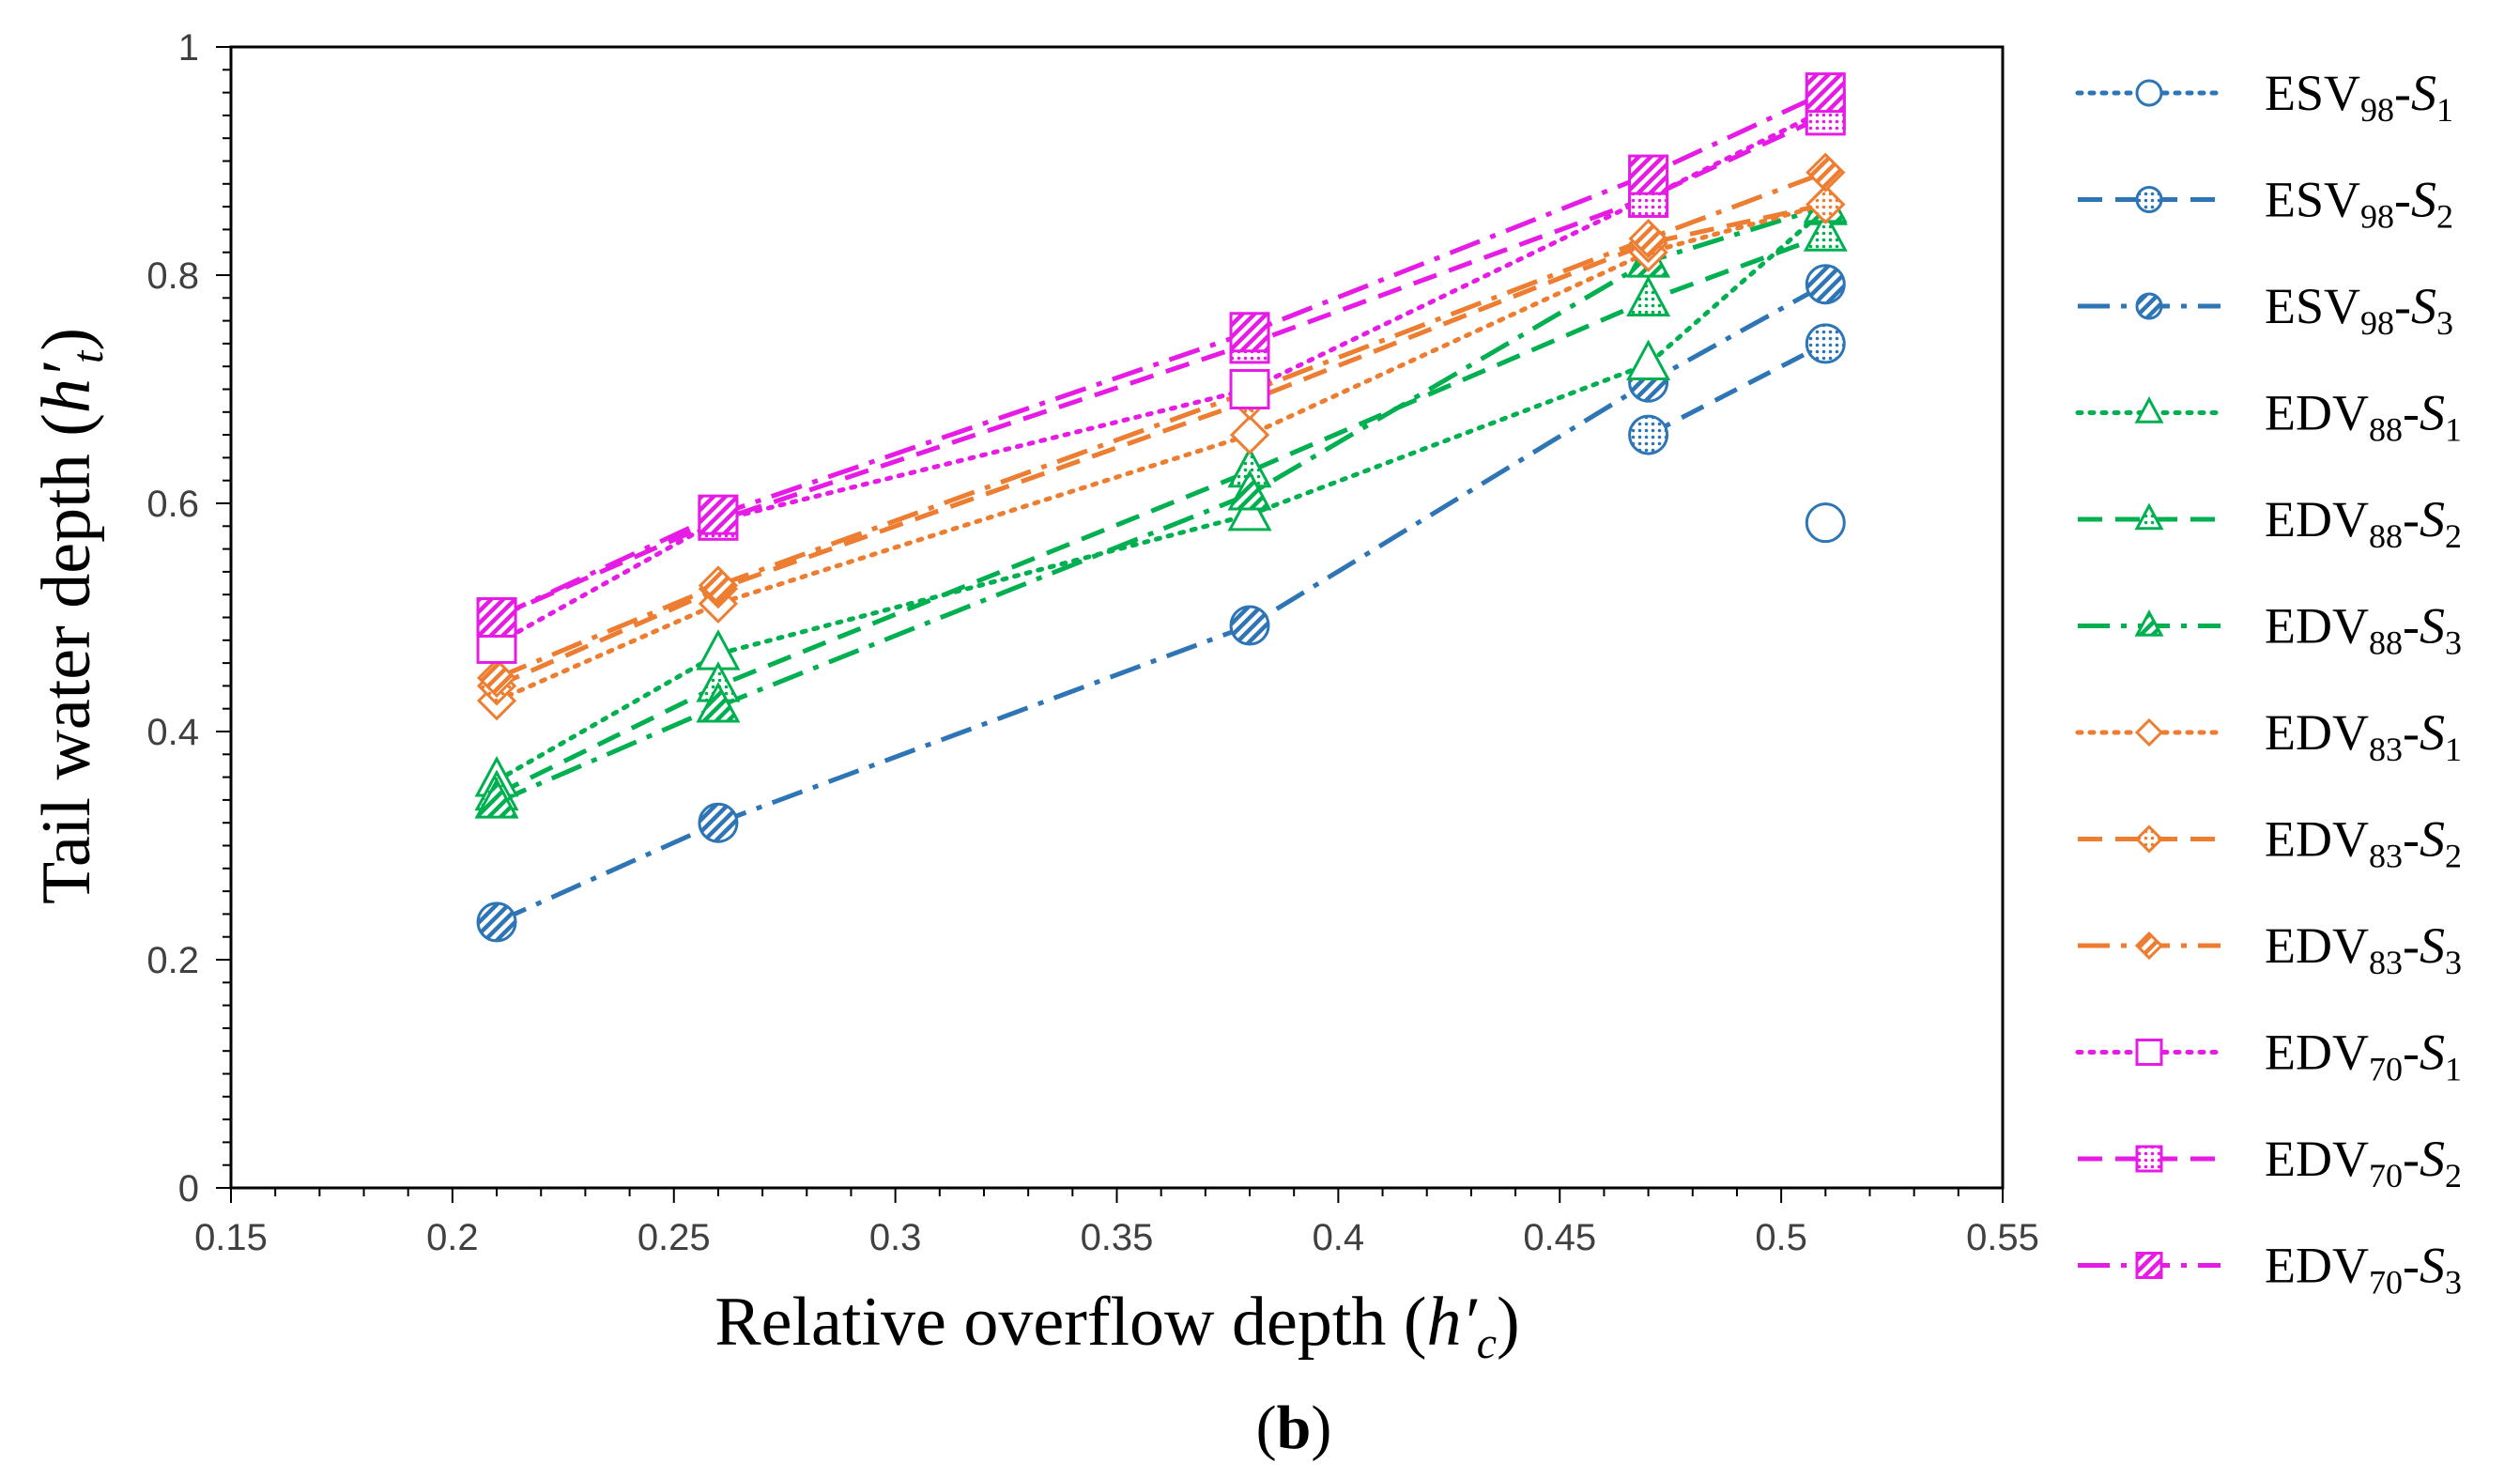 The height and width of the screenshot is (1479, 2520). What do you see at coordinates (1825, 204) in the screenshot?
I see `data-point-edv83-s2` at bounding box center [1825, 204].